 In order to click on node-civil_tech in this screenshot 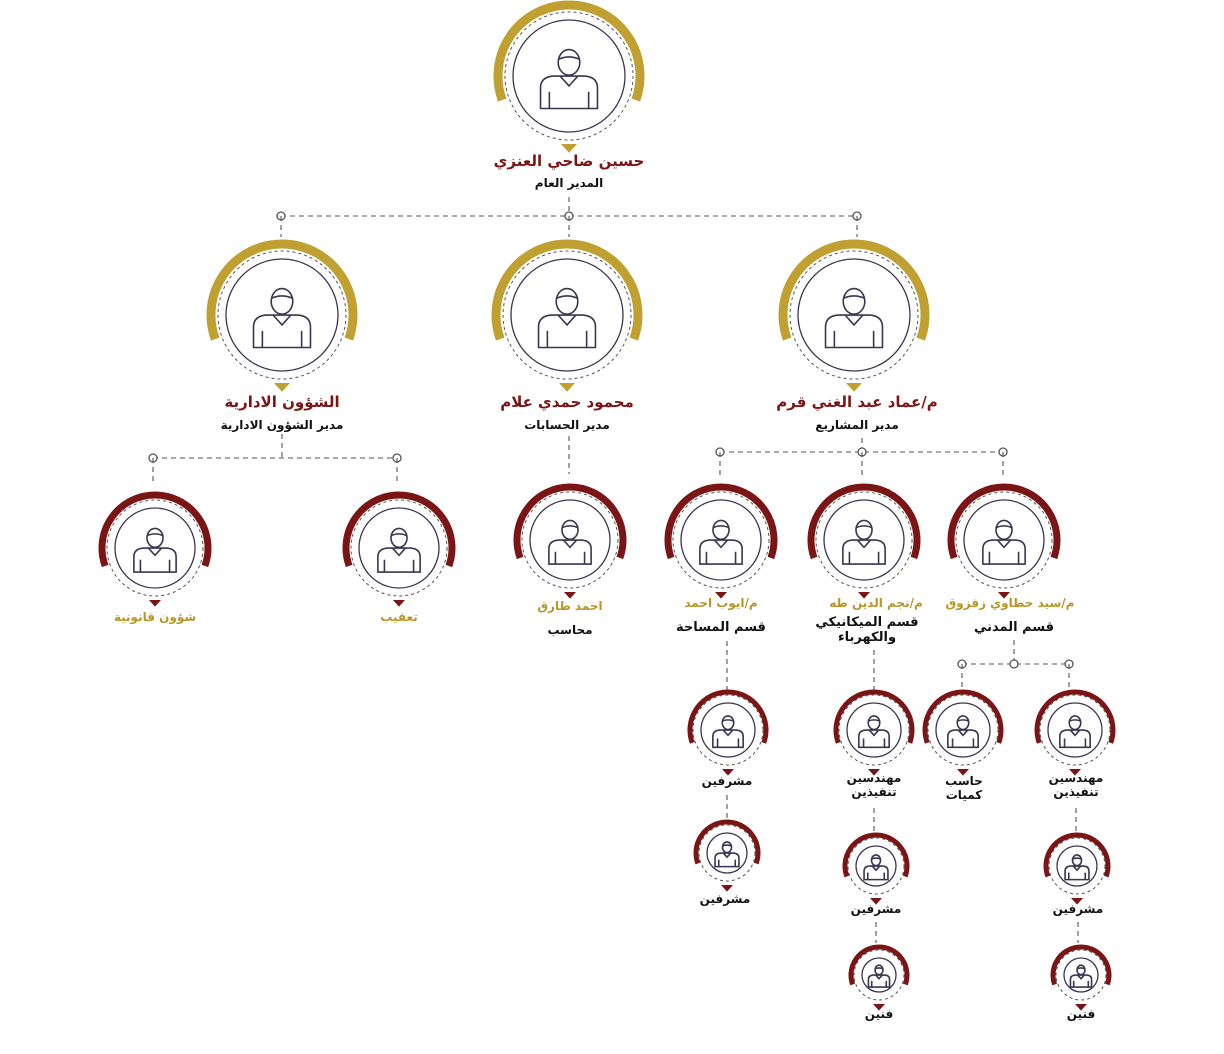, I will do `click(1081, 977)`.